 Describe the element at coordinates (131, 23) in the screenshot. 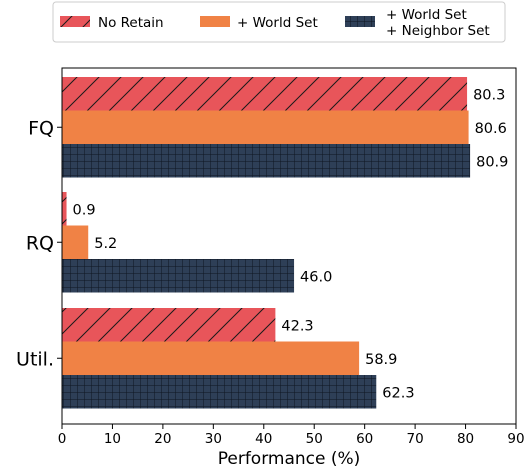

I see `legend-label: No Retain` at that location.